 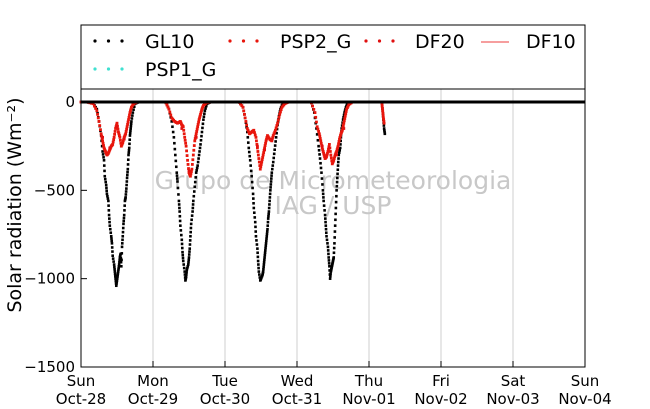 I want to click on x-tick-label-date: Nov-04, so click(x=584, y=399).